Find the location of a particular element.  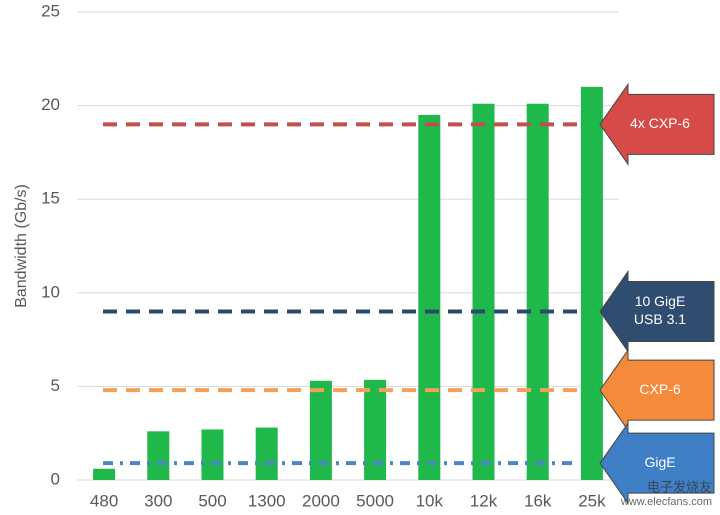

x-tick-label: 300 is located at coordinates (158, 500).